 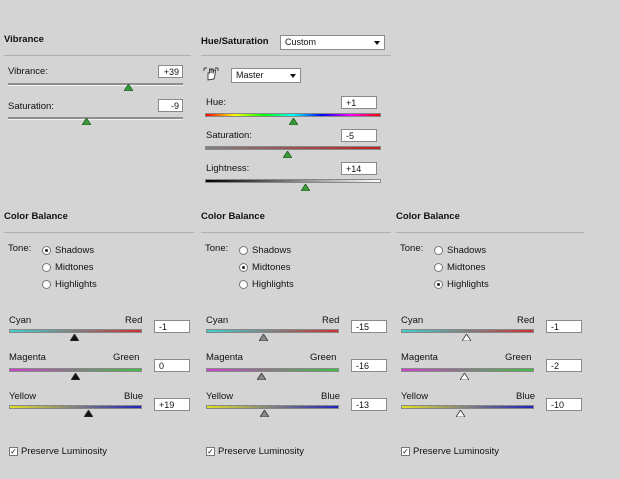 I want to click on hue-value-input: +1, so click(x=359, y=102).